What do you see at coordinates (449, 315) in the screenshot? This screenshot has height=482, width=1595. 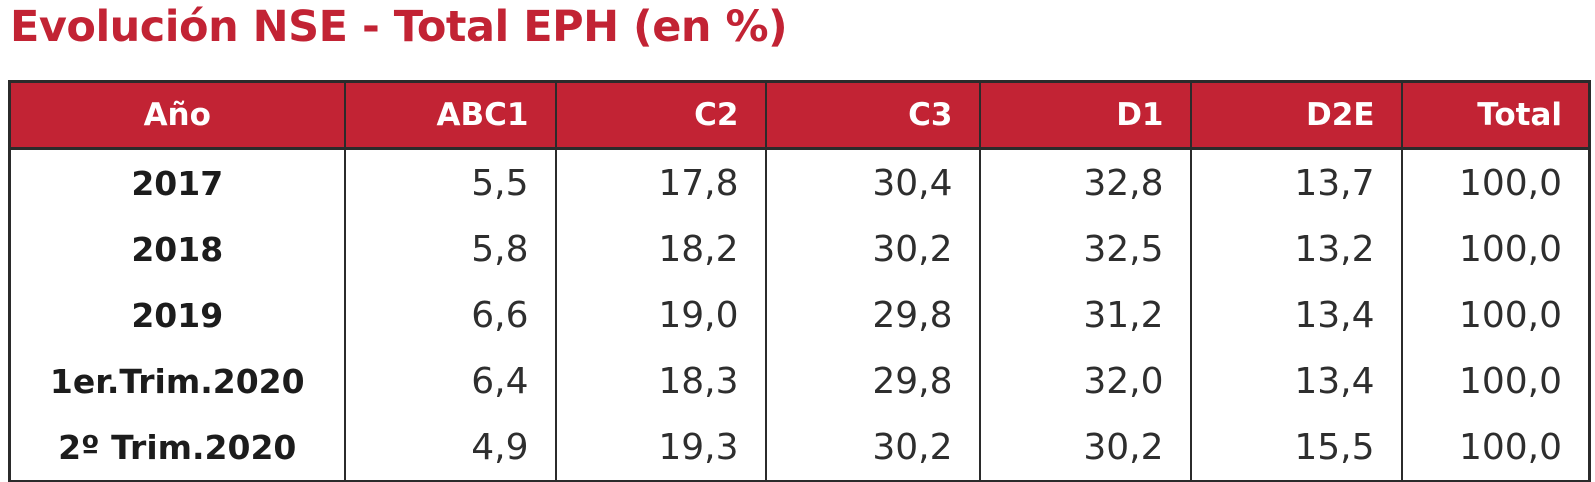 I see `value-cell: 6,6` at bounding box center [449, 315].